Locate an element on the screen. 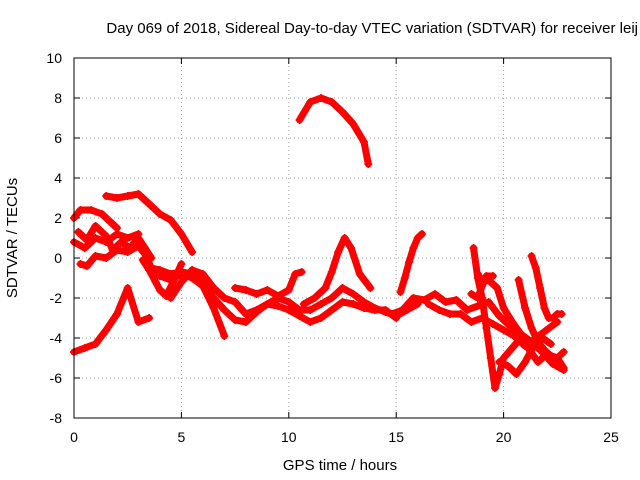 The height and width of the screenshot is (480, 640). x-axis-label: GPS time / hours is located at coordinates (340, 465).